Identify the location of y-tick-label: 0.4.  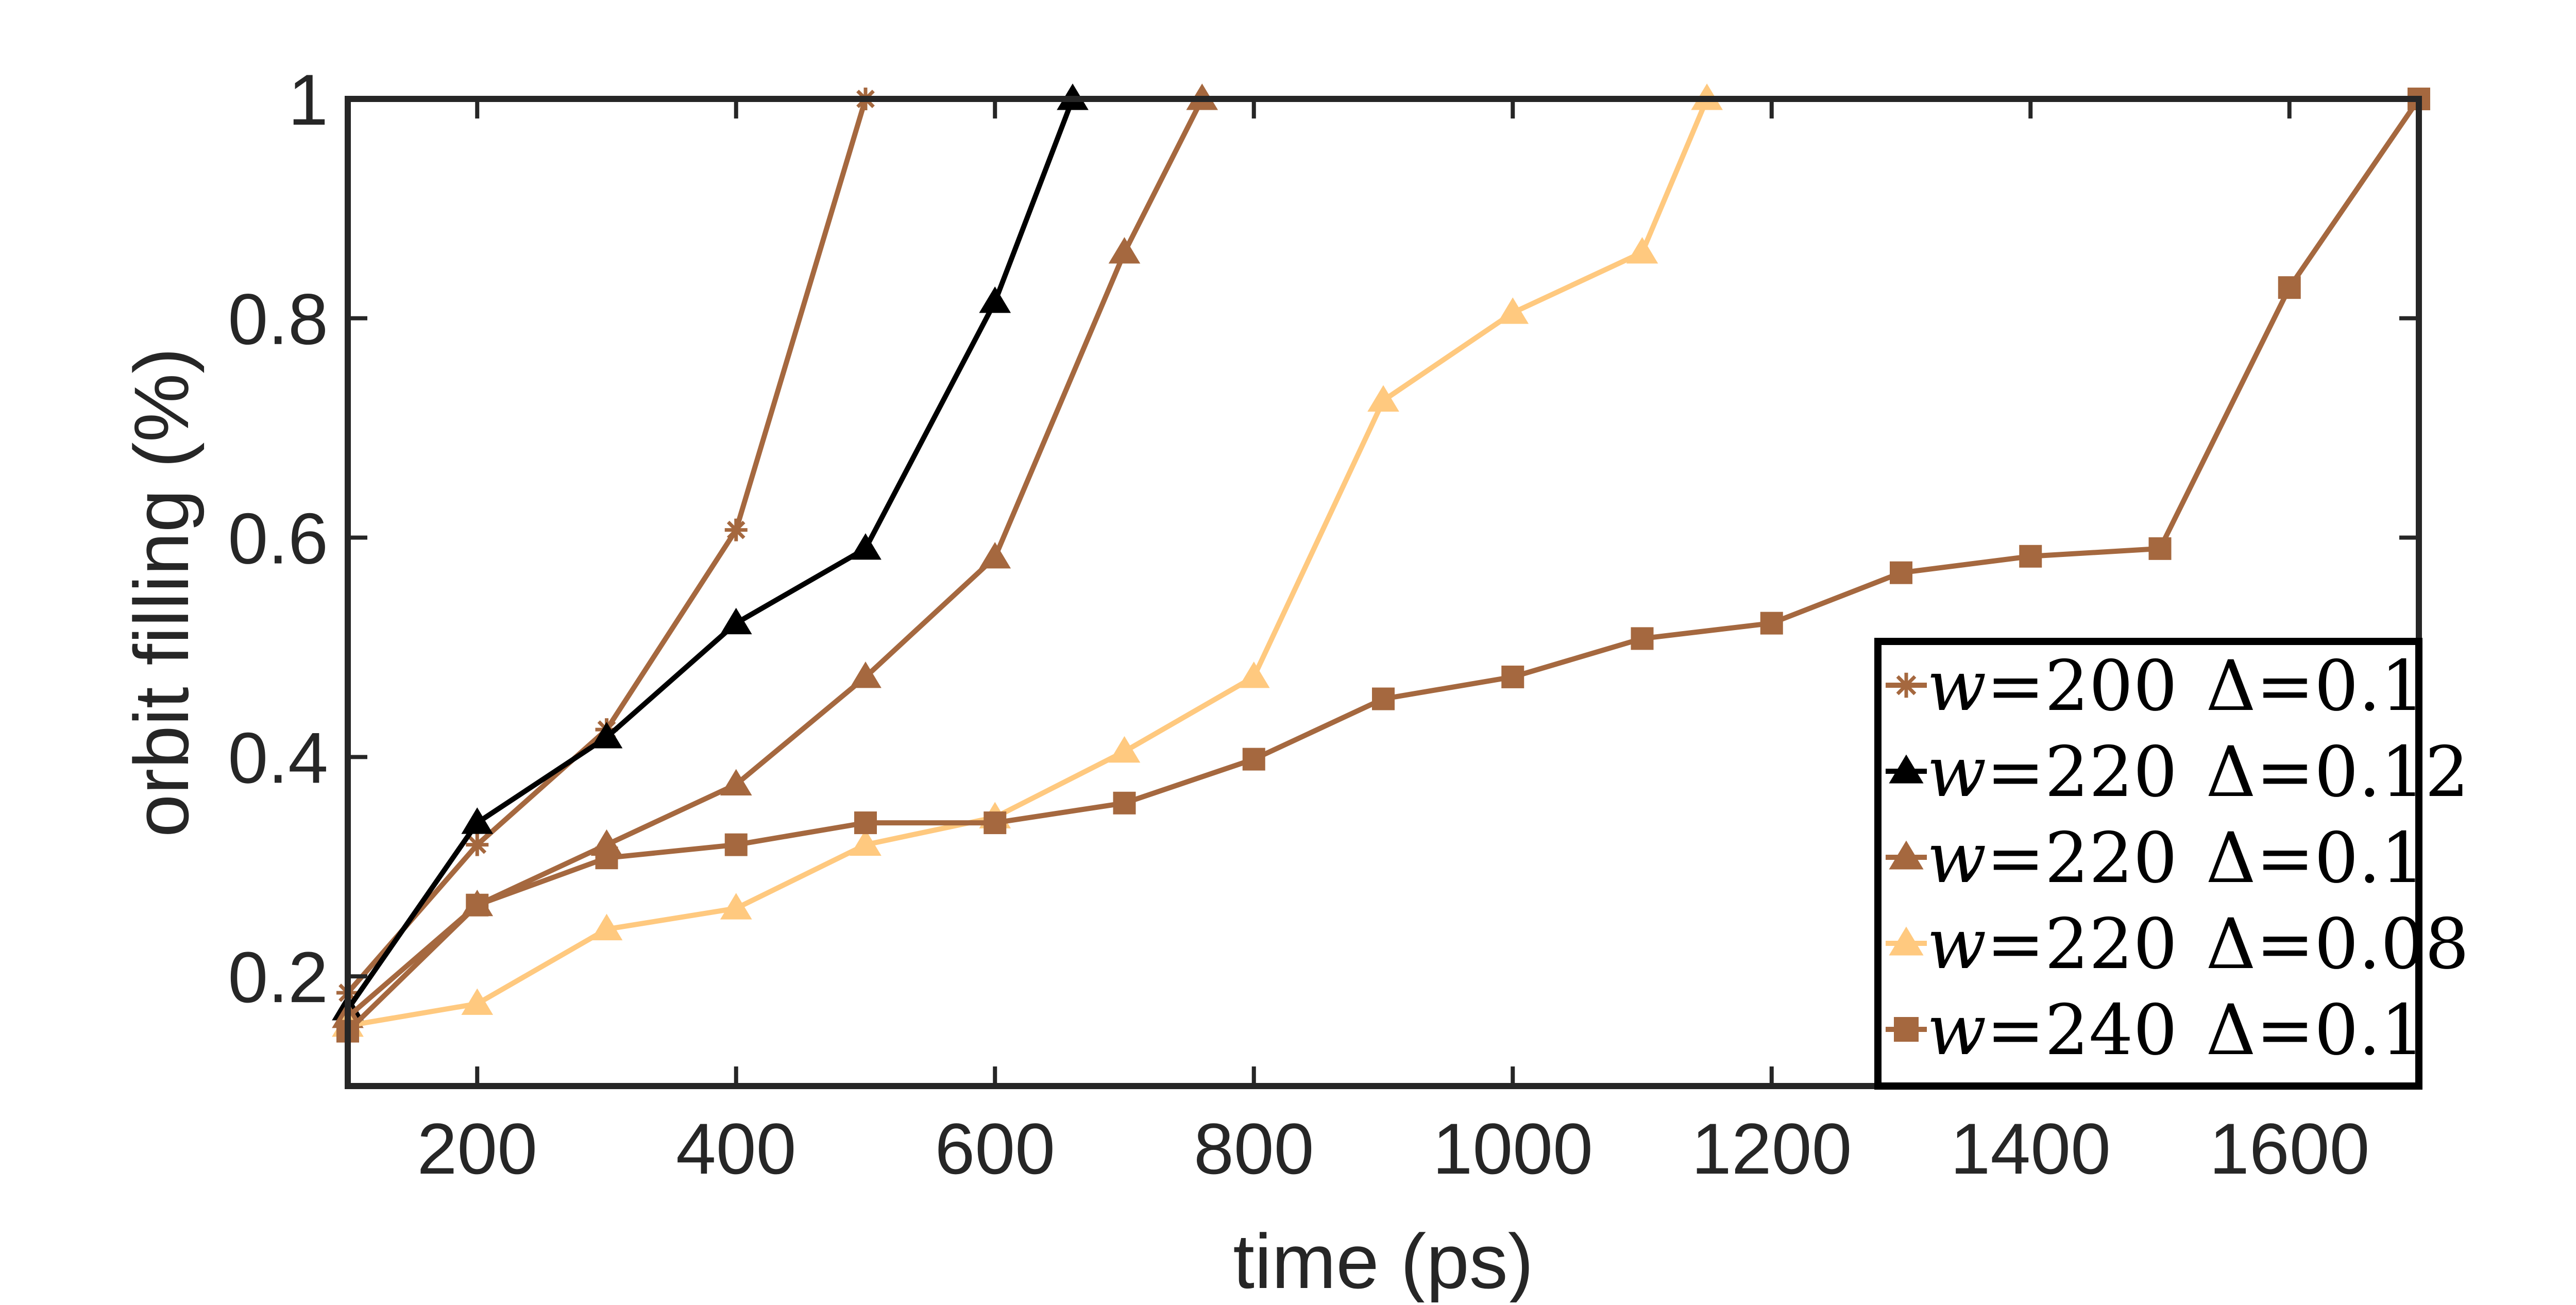
(278, 758).